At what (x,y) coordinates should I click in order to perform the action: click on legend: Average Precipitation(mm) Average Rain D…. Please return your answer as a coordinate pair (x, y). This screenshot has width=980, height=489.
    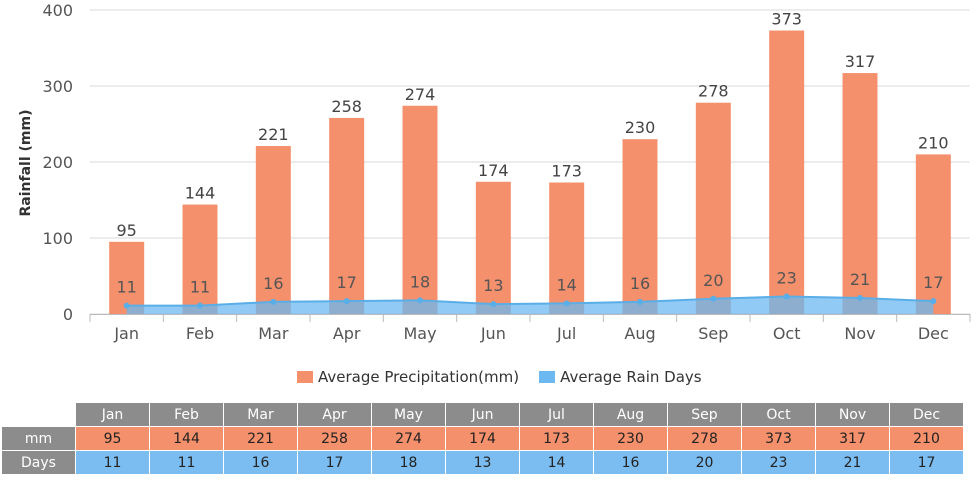
    Looking at the image, I should click on (509, 377).